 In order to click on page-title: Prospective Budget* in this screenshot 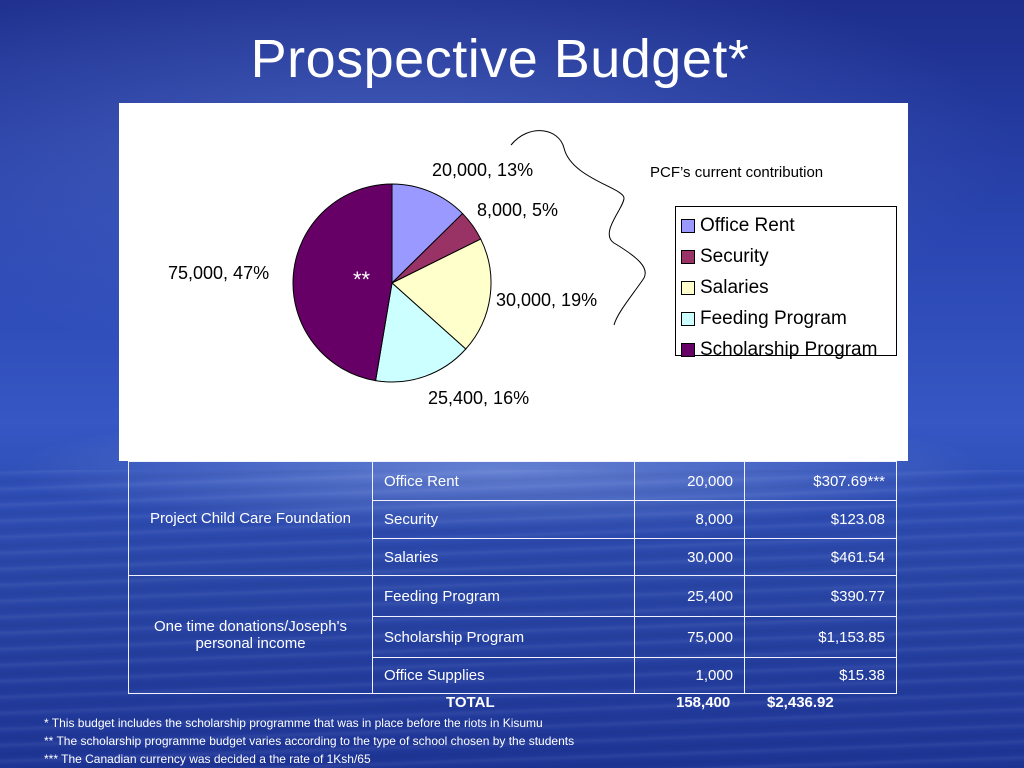, I will do `click(500, 59)`.